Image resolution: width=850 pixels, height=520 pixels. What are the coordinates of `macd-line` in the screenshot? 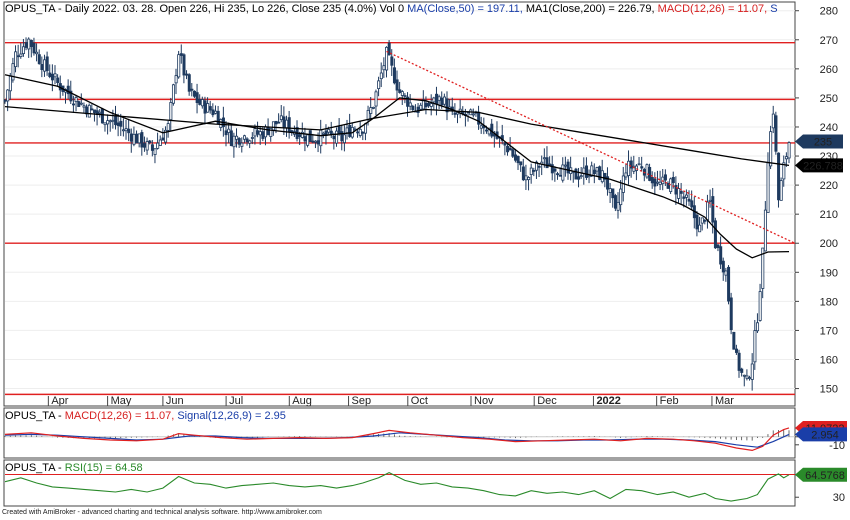 It's located at (397, 439).